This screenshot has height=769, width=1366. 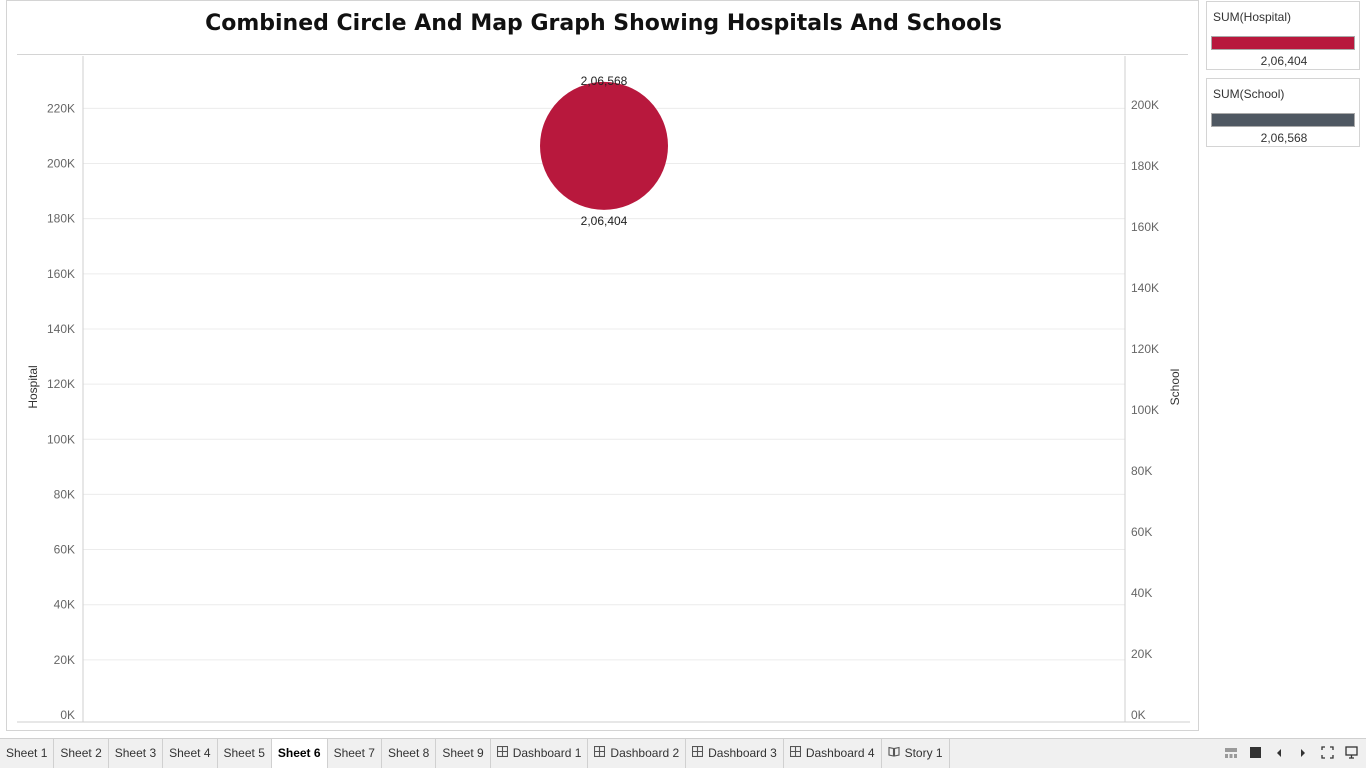 I want to click on left-axis-tick-label: 200K, so click(x=61, y=164).